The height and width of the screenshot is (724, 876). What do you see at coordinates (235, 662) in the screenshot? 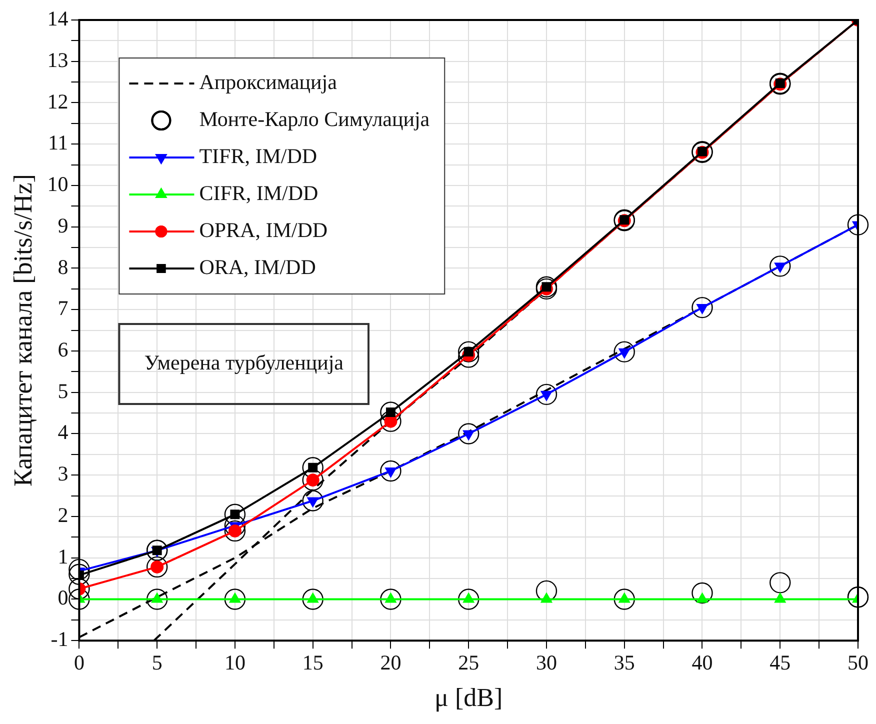
I see `x-tick-label: 10` at bounding box center [235, 662].